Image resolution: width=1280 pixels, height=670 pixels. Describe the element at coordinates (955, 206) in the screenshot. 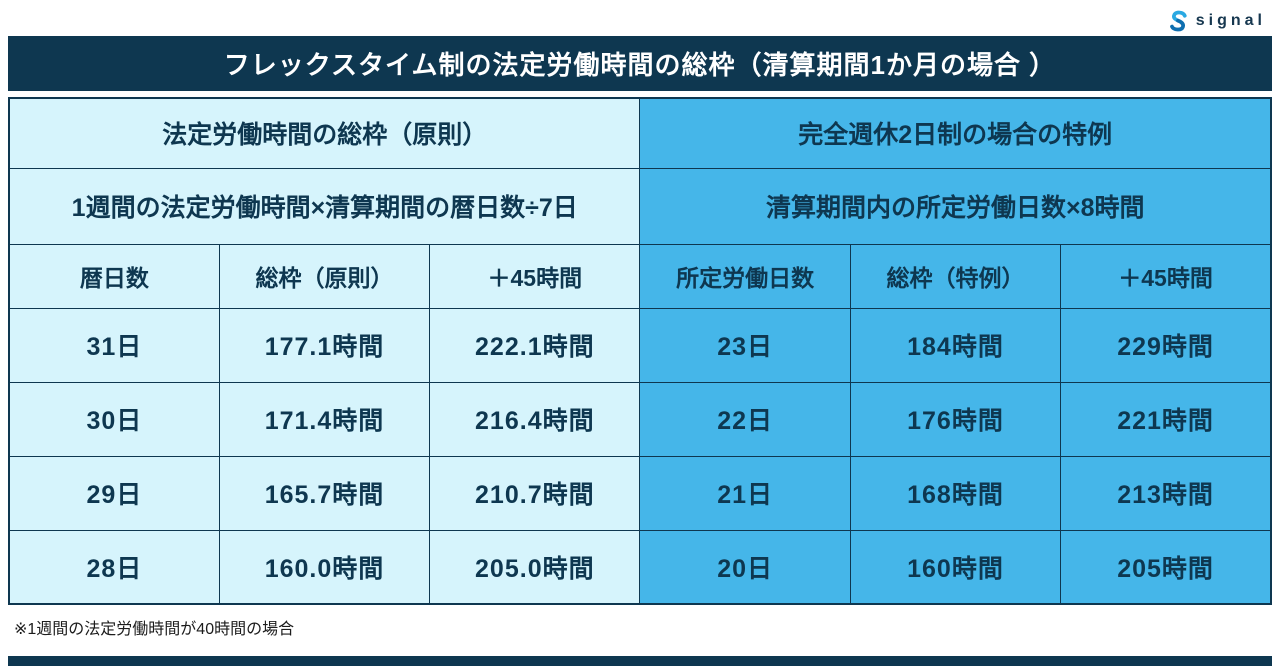

I see `right-formula: 清算期間内の所定労働日数×8時間` at that location.